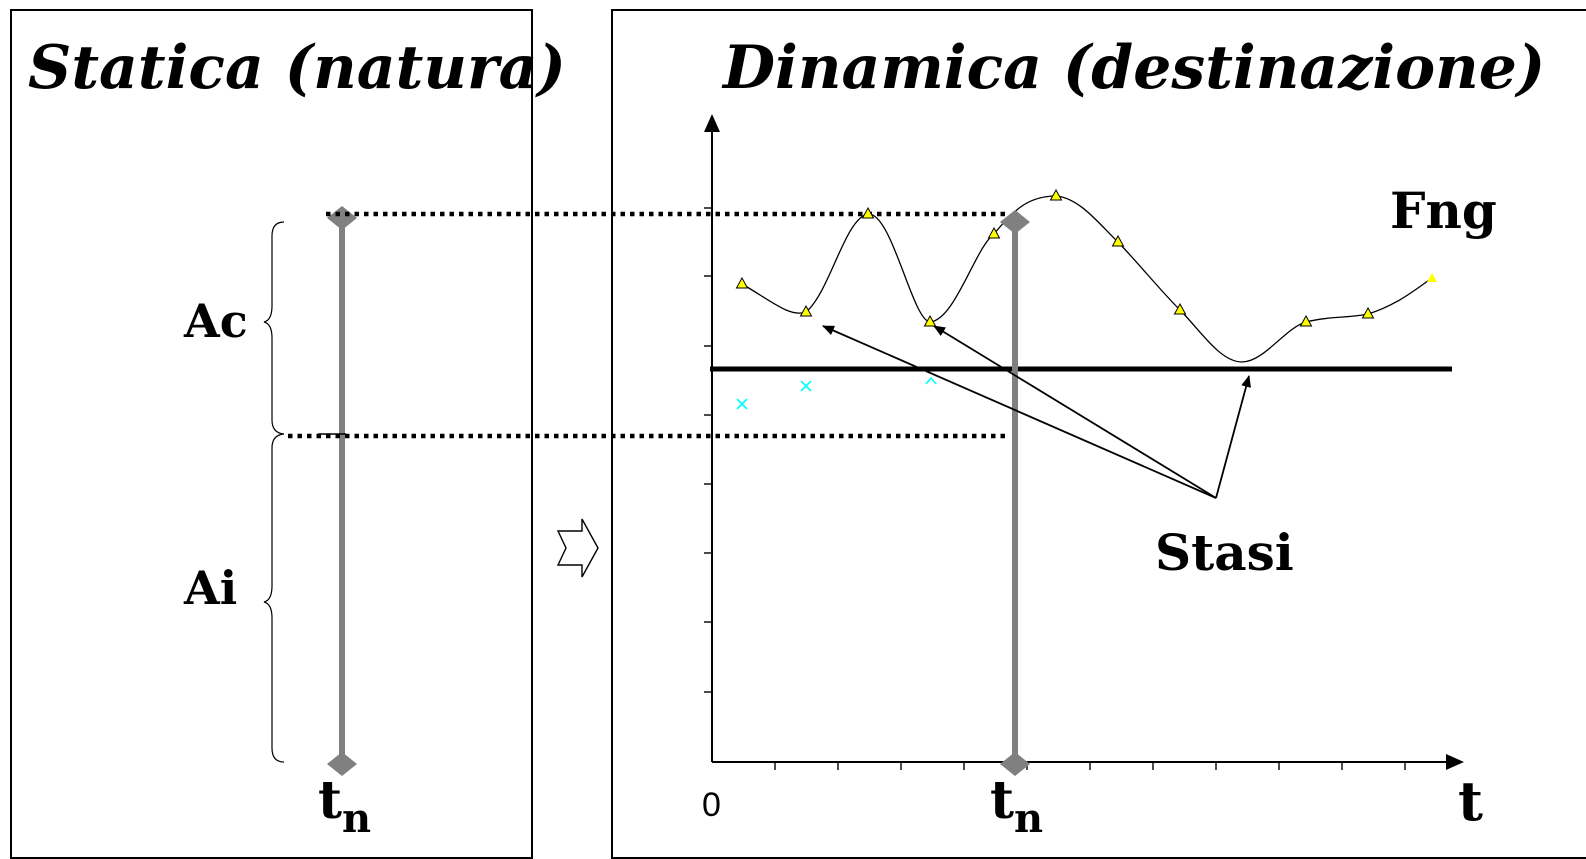 This screenshot has height=859, width=1586. I want to click on left-tn-top-diamond, so click(342, 218).